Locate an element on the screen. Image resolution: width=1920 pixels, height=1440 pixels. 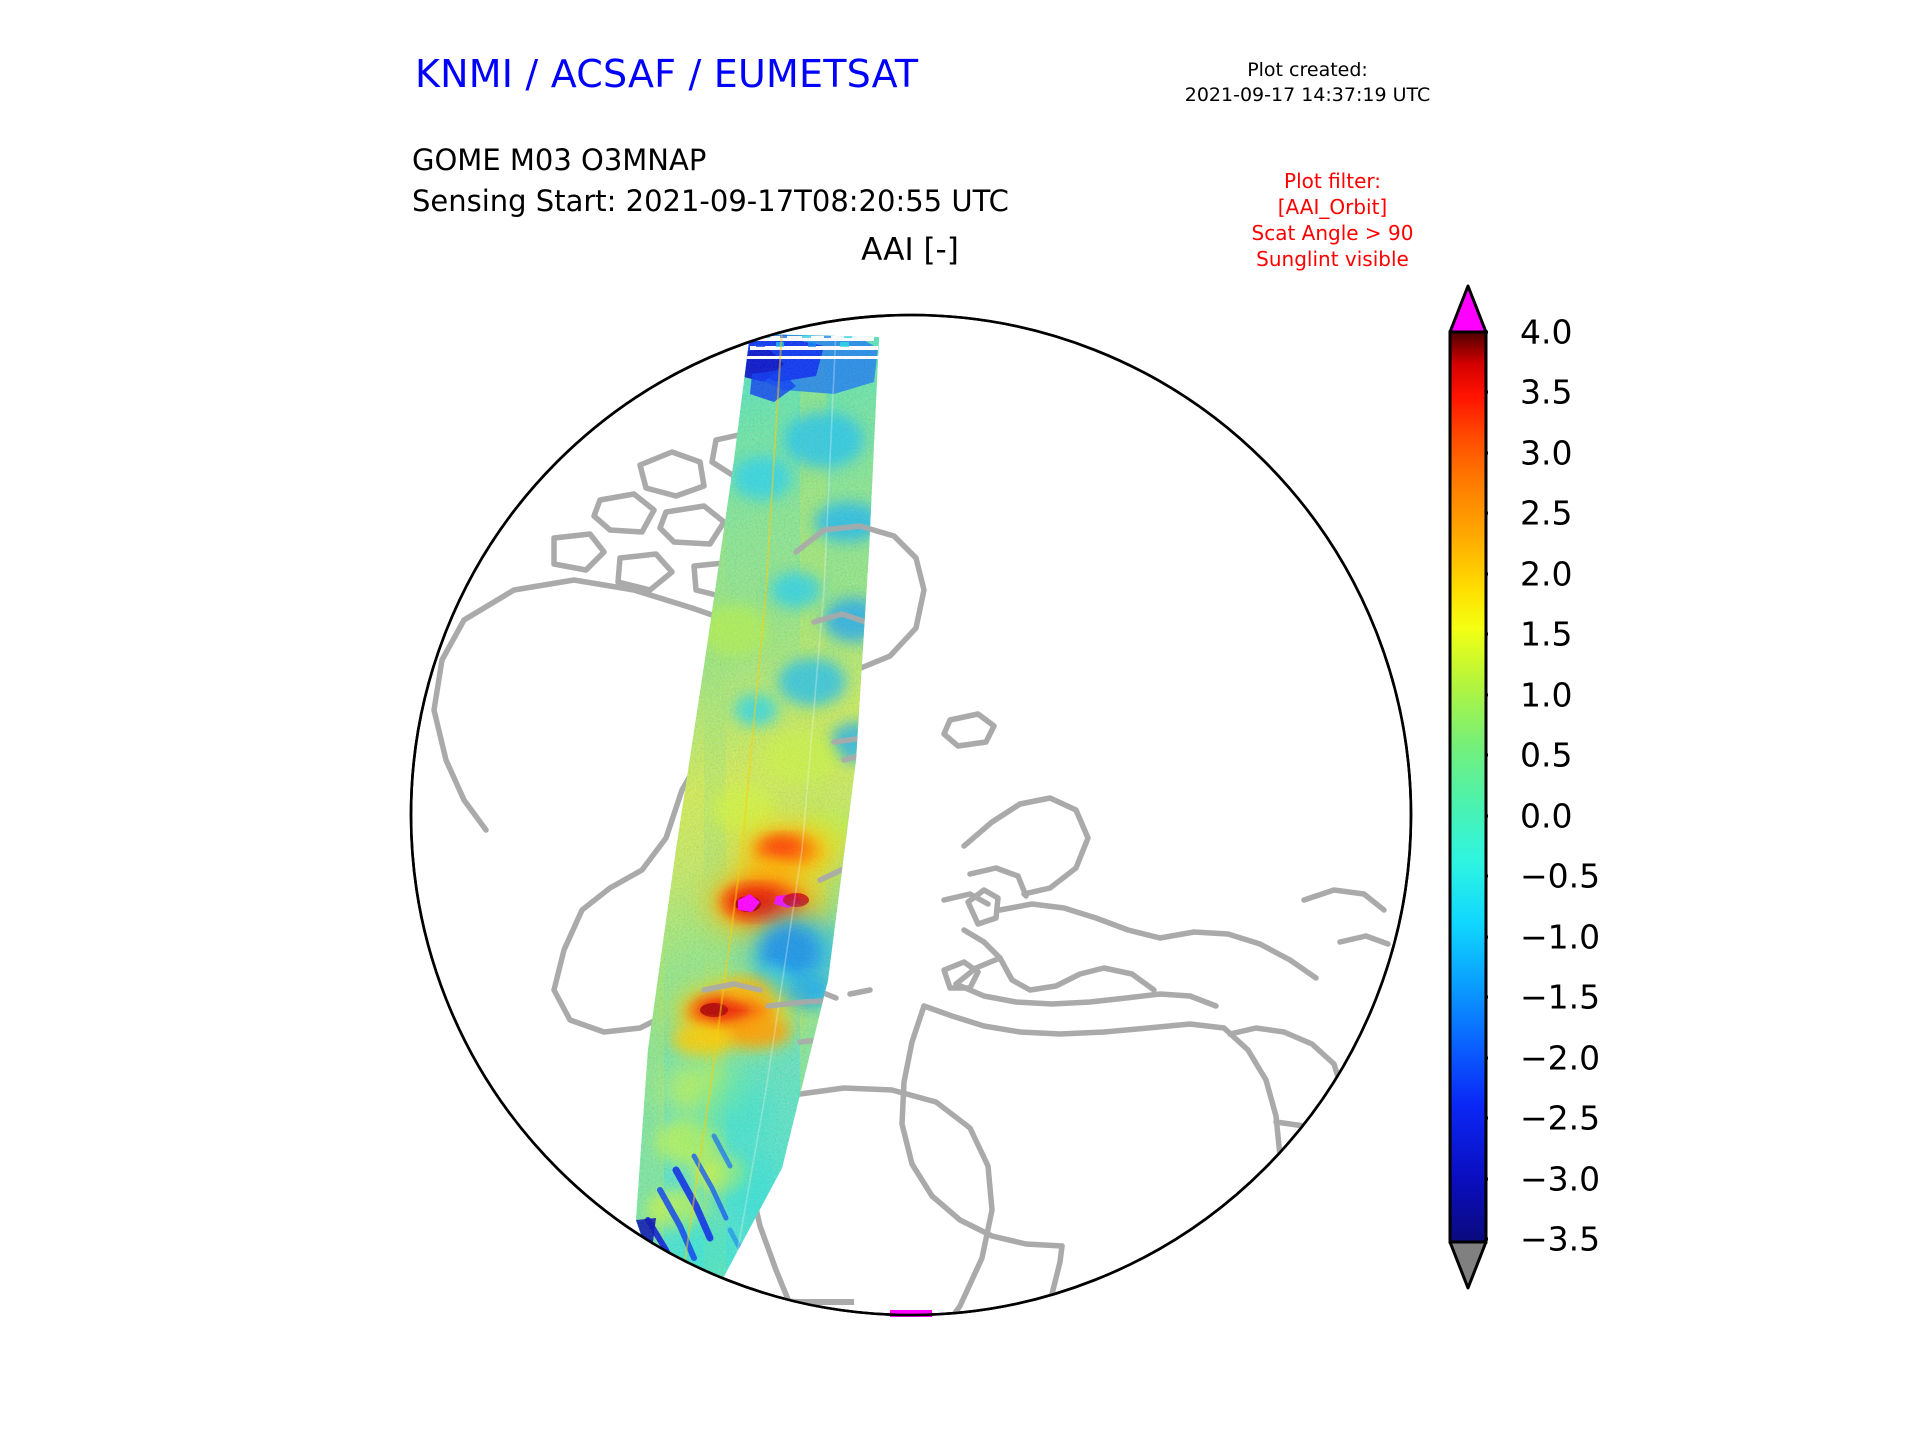
colorbar-gradient is located at coordinates (1468, 787).